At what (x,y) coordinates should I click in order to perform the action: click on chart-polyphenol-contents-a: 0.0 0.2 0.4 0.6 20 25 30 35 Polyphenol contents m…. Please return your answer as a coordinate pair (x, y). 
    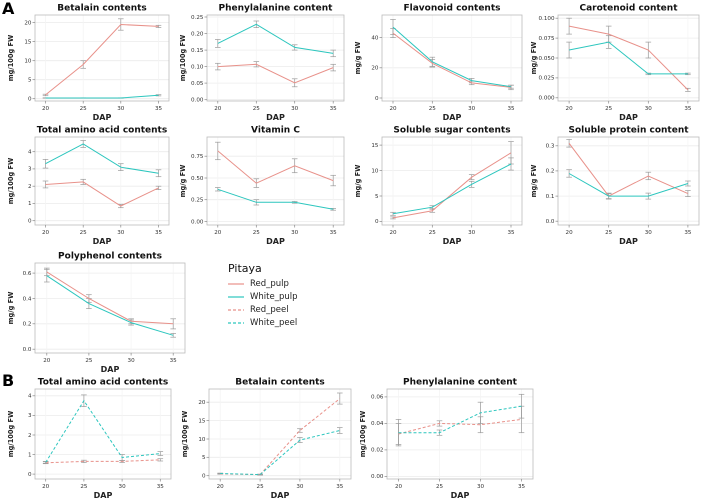
    Looking at the image, I should click on (99, 312).